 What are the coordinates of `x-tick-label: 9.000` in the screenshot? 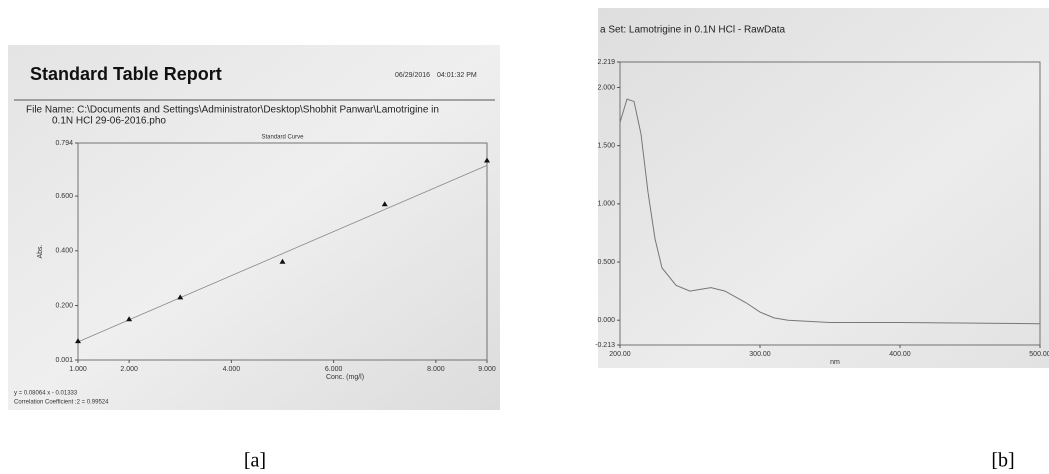 It's located at (487, 369).